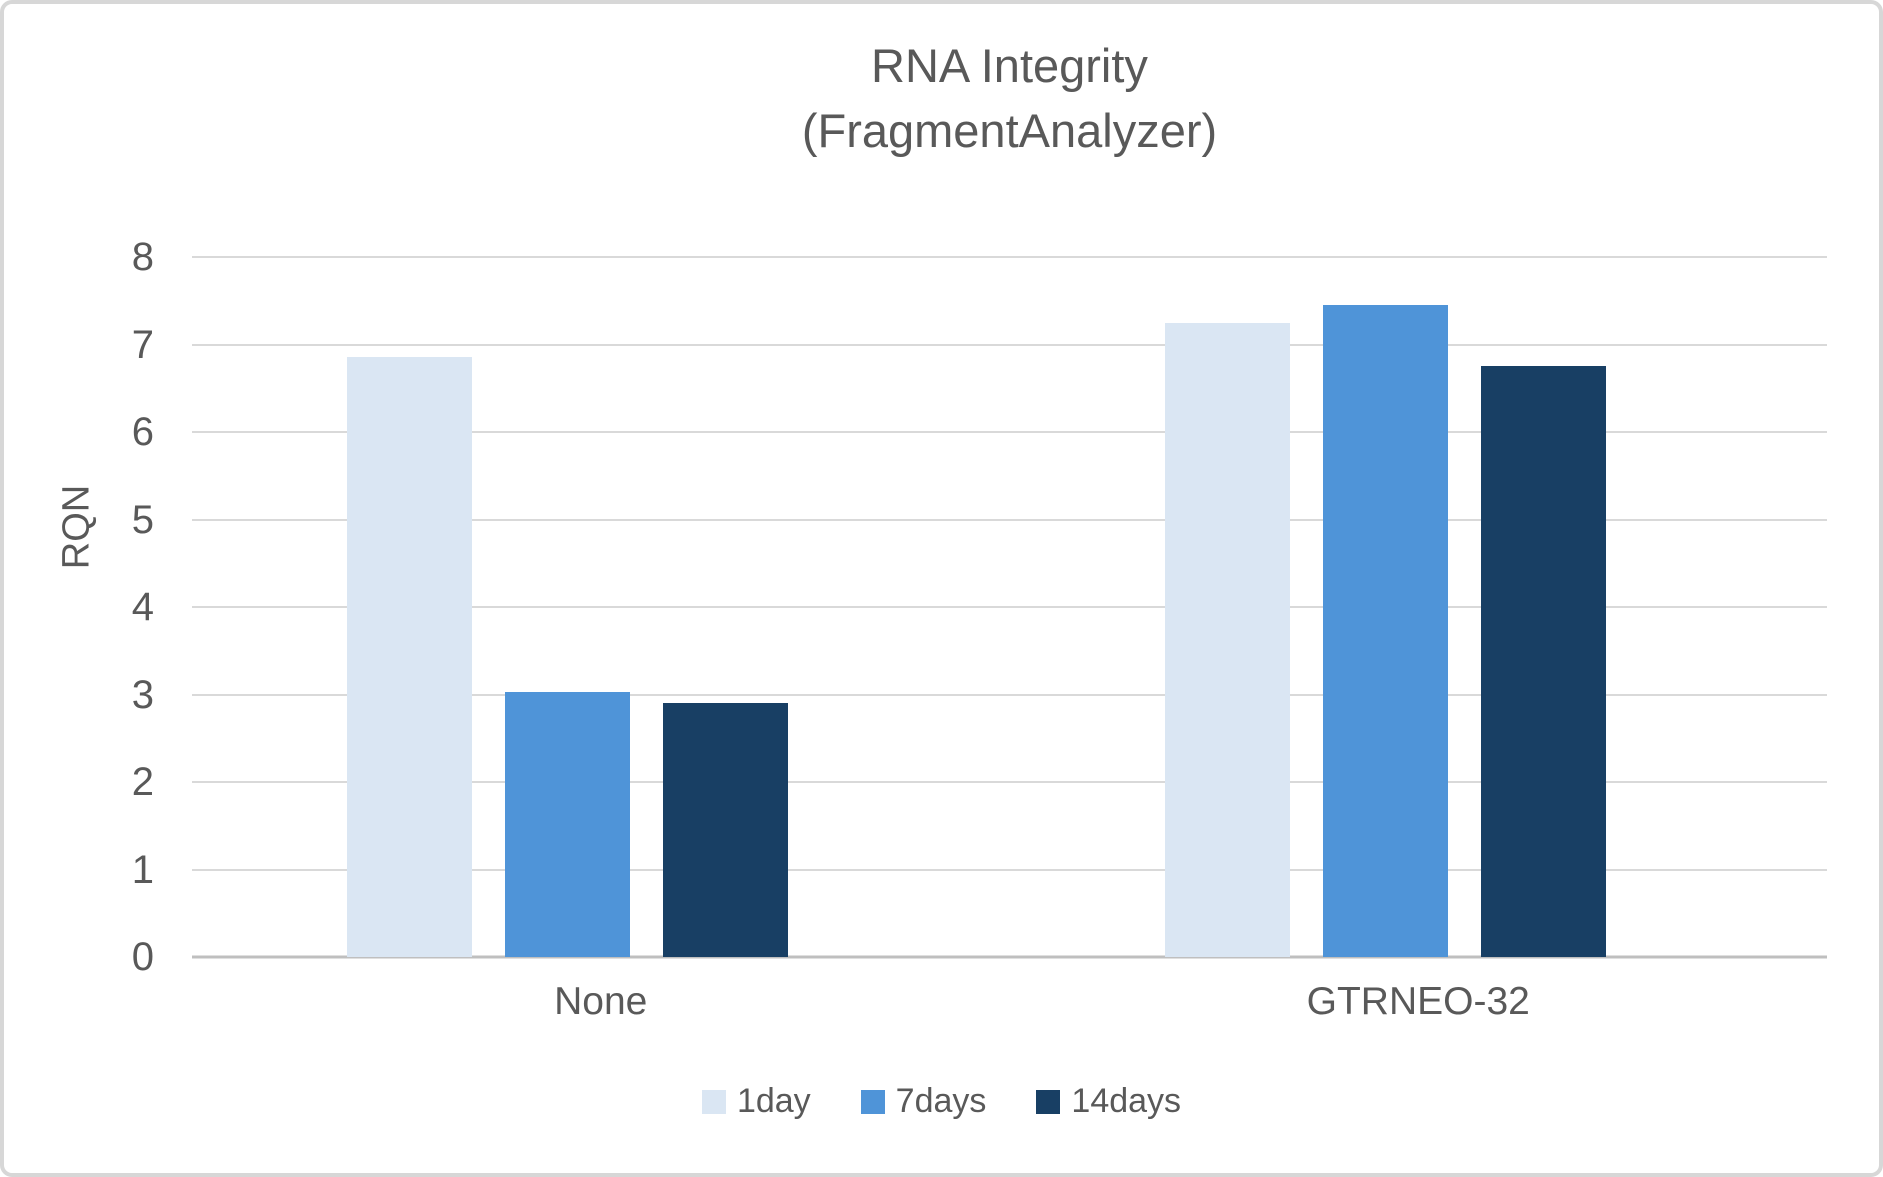 The width and height of the screenshot is (1883, 1177). Describe the element at coordinates (1126, 1101) in the screenshot. I see `legend-label-14days: 14days` at that location.